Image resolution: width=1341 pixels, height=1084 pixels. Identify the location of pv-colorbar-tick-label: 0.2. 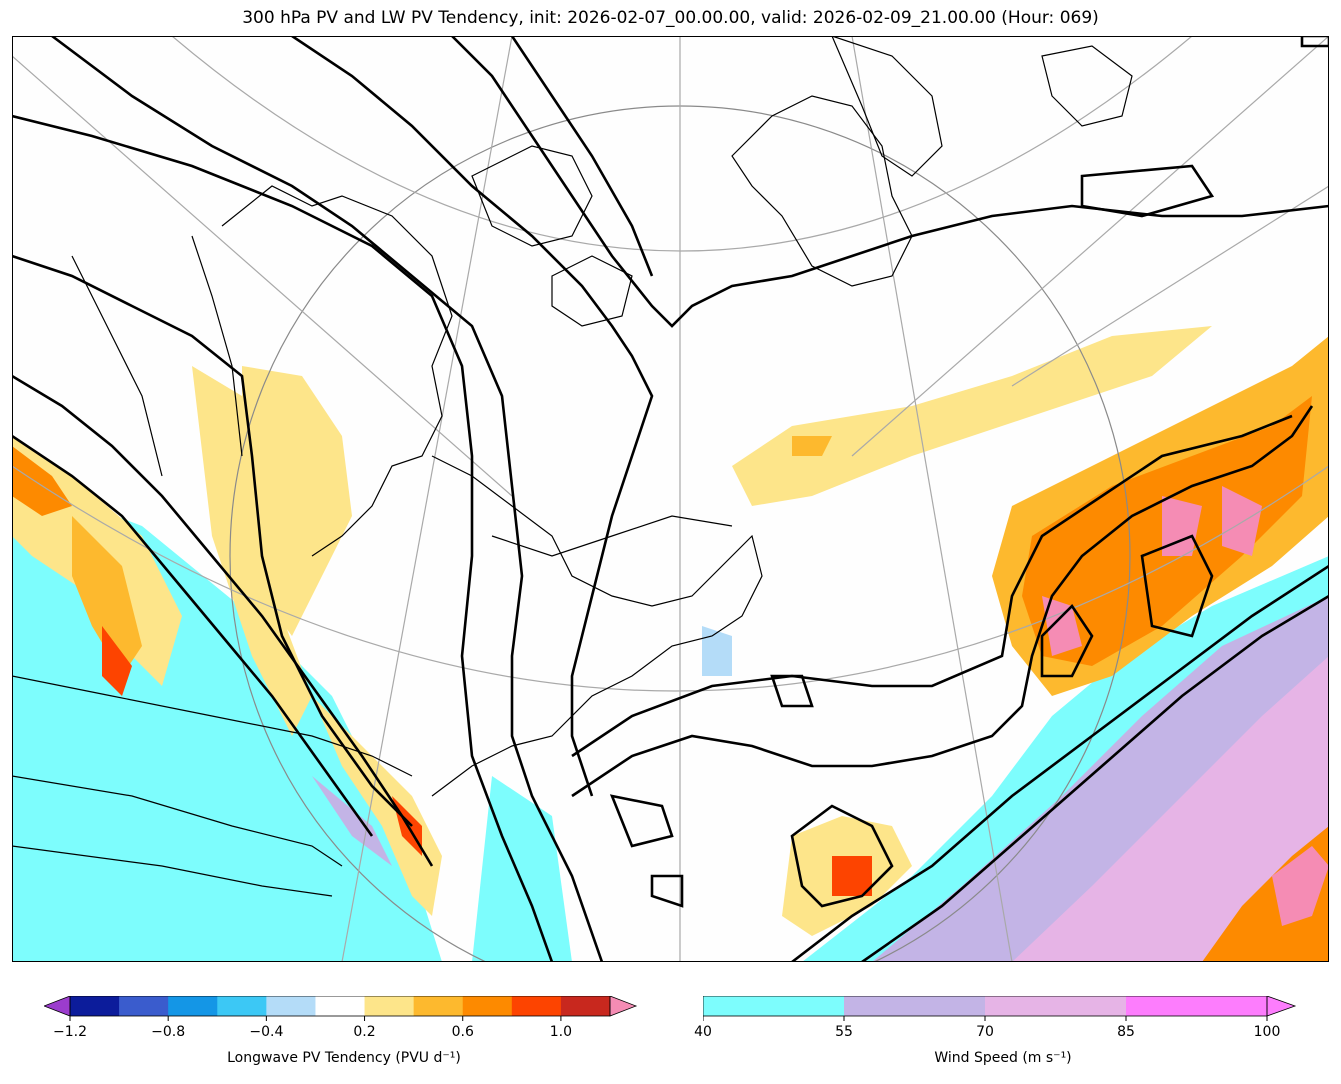
(364, 1032).